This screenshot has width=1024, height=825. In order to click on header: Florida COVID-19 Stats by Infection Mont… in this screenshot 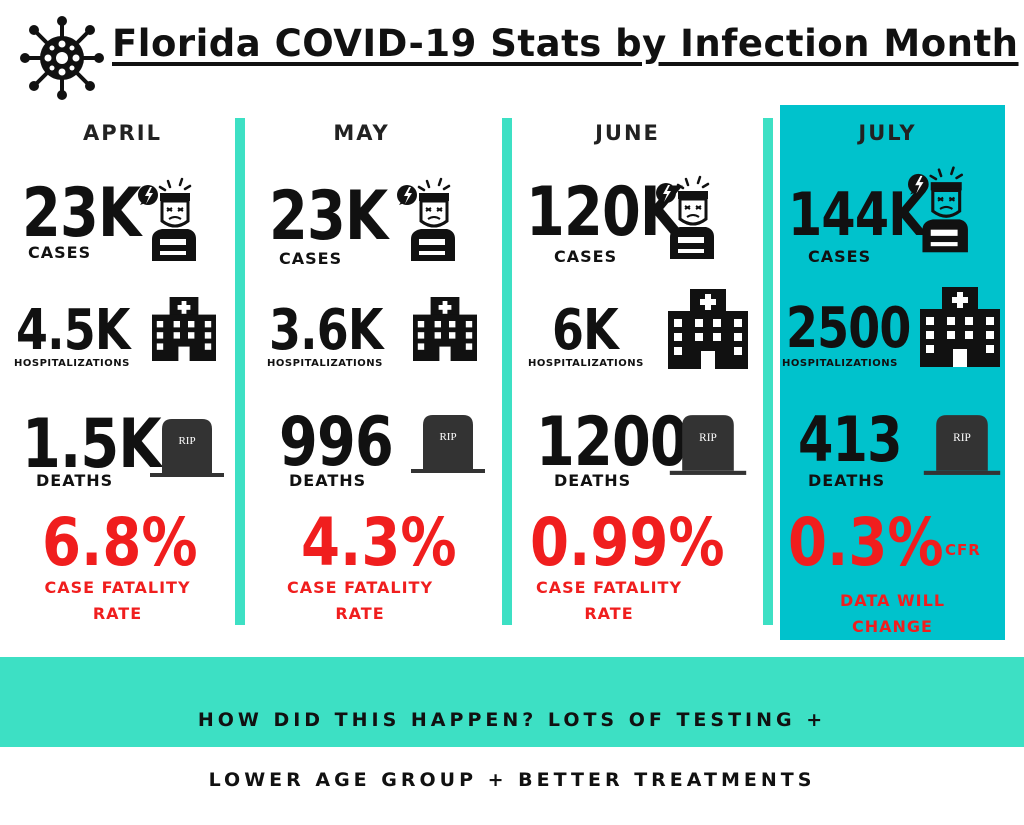, I will do `click(512, 52)`.